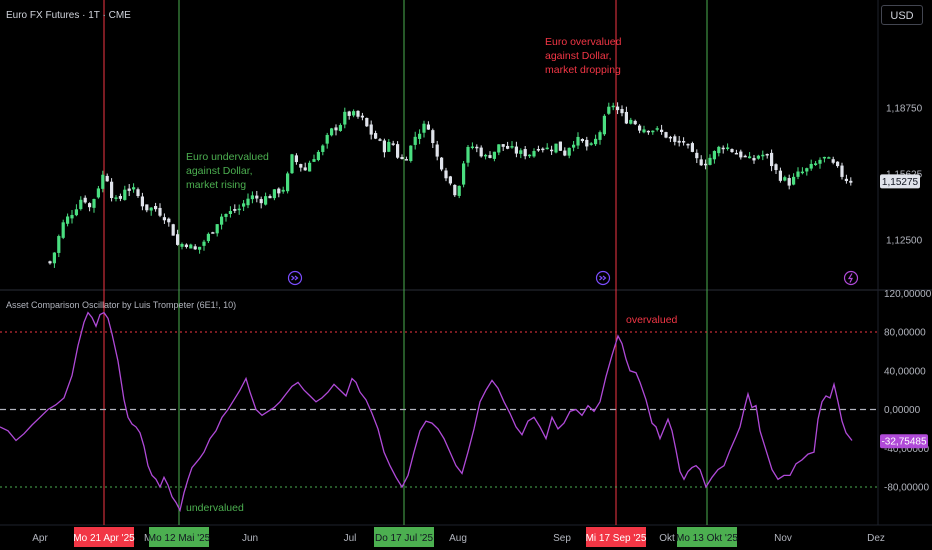 The width and height of the screenshot is (932, 550). Describe the element at coordinates (250, 538) in the screenshot. I see `time-axis-label: Jun` at that location.